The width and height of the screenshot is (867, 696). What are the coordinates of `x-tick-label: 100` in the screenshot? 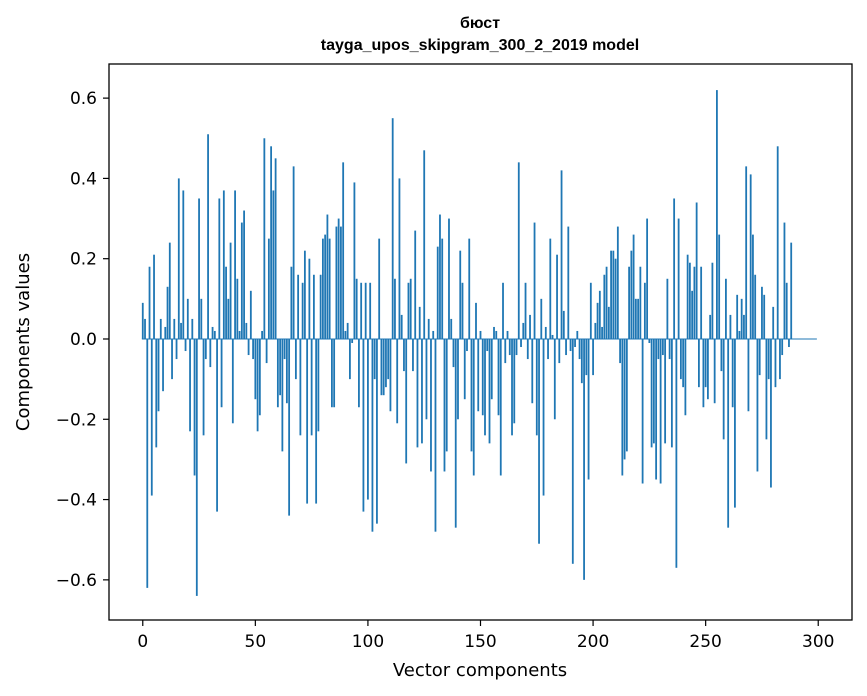 It's located at (368, 642).